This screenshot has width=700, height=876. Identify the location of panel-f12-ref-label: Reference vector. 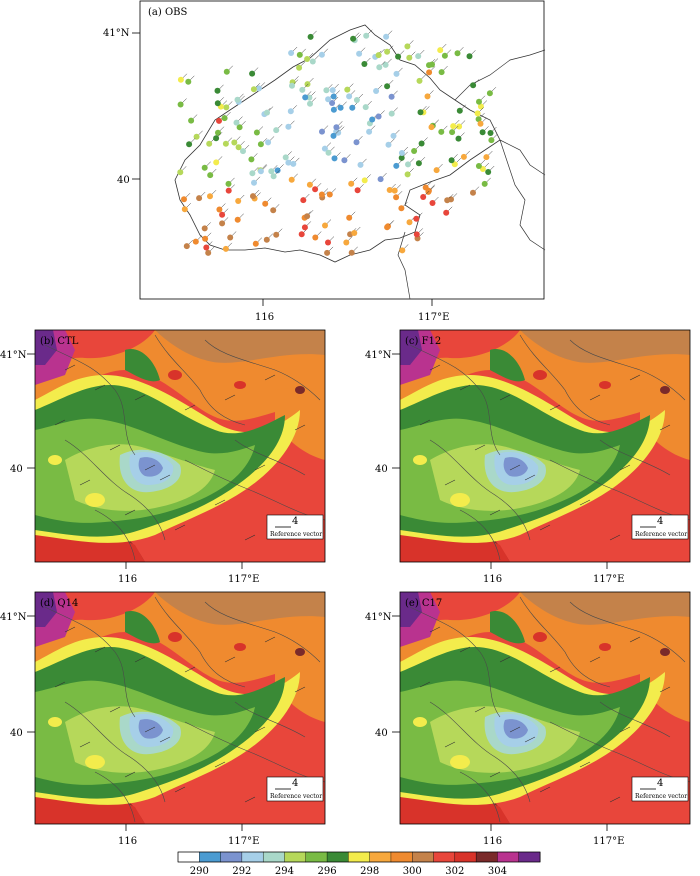
(661, 534).